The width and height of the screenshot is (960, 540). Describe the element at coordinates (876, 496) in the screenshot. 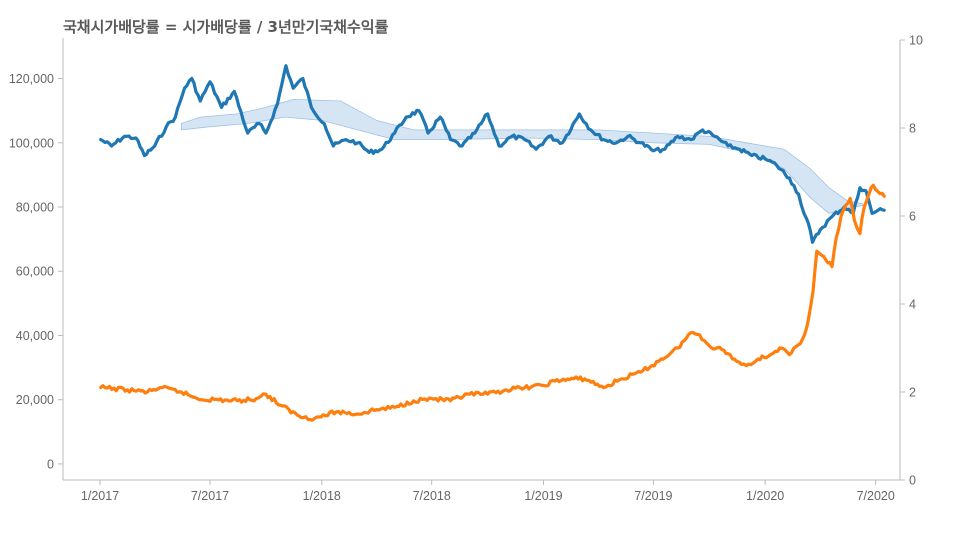

I see `x-tick-label: 7/2020` at that location.